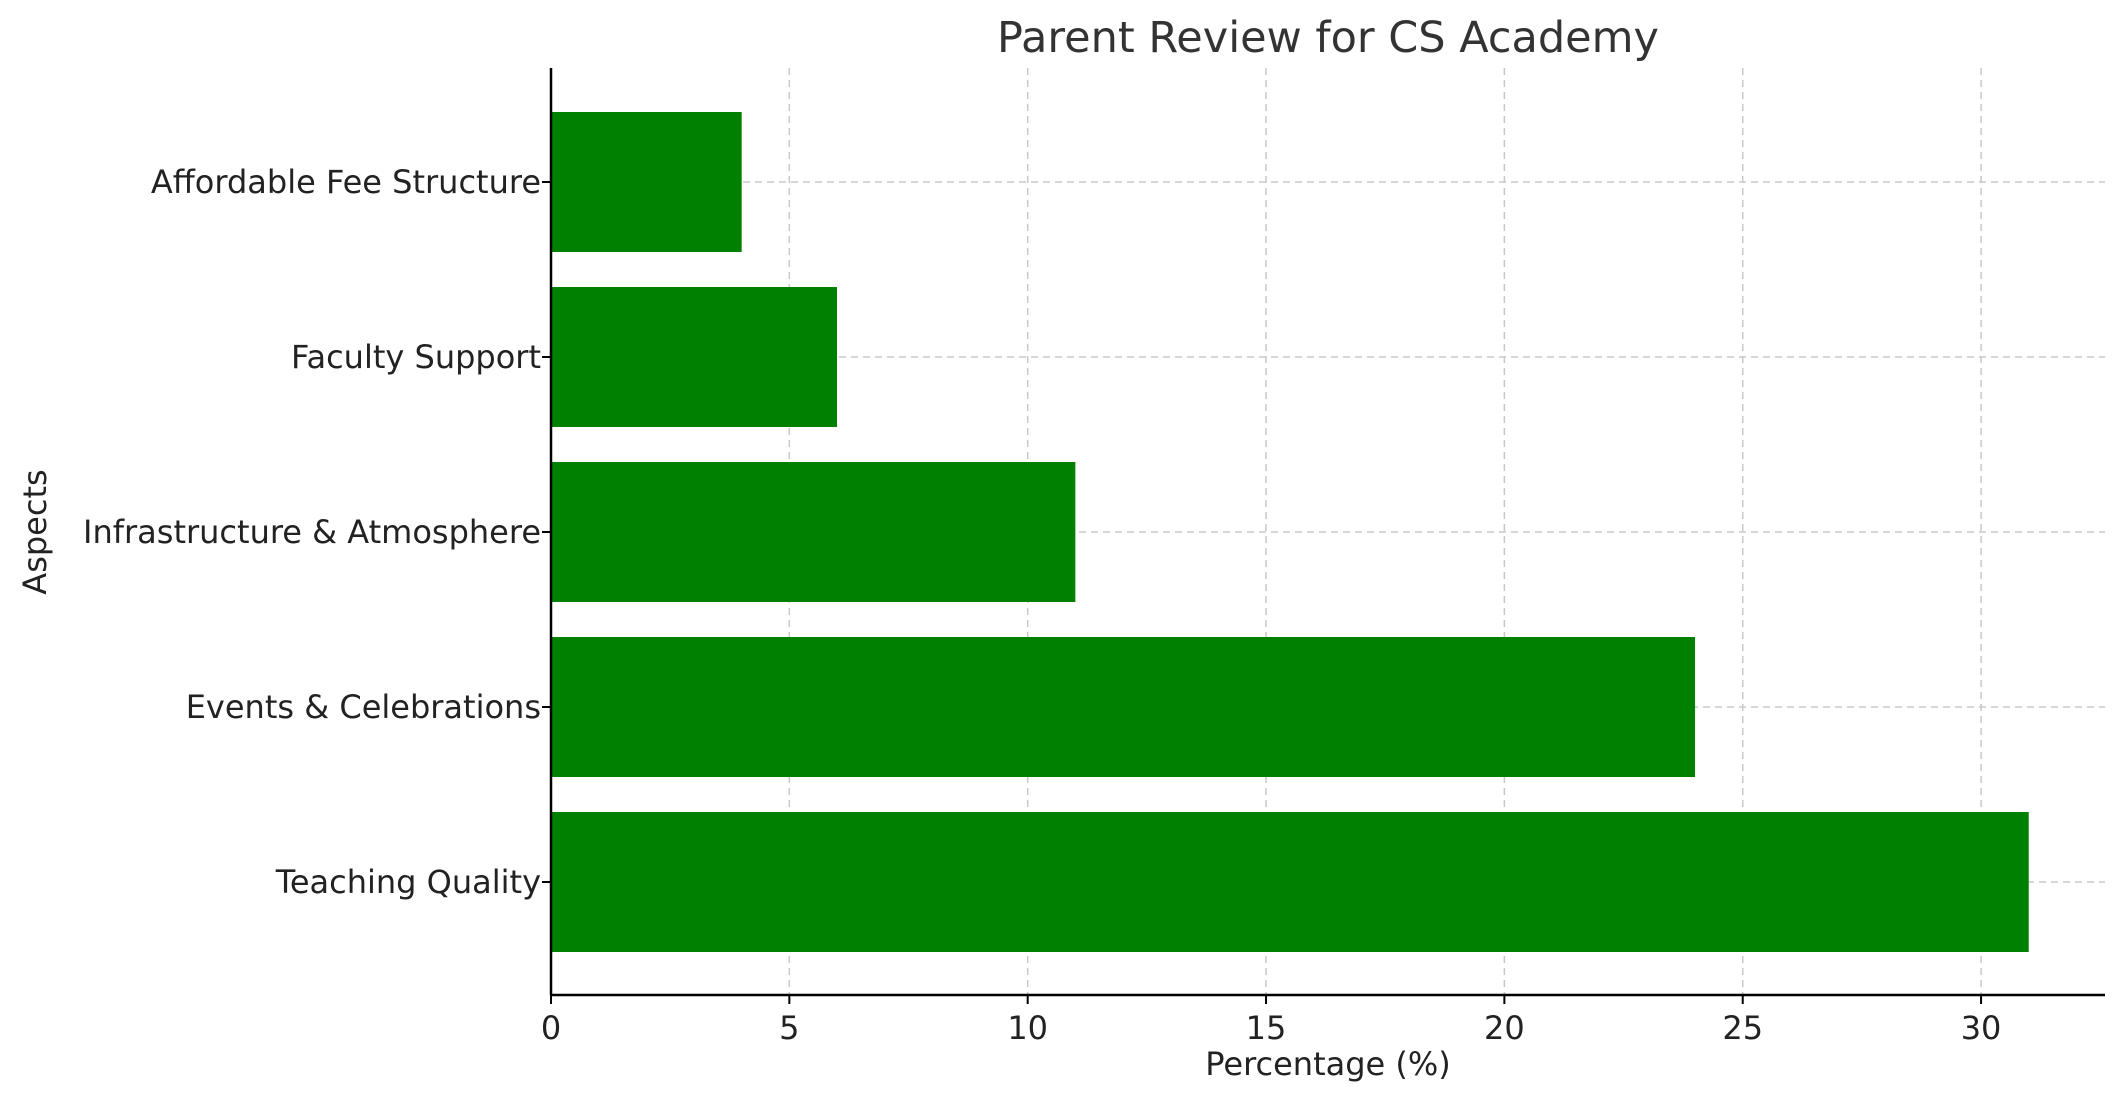 The width and height of the screenshot is (2121, 1101). I want to click on y-axis-label: Aspects, so click(35, 531).